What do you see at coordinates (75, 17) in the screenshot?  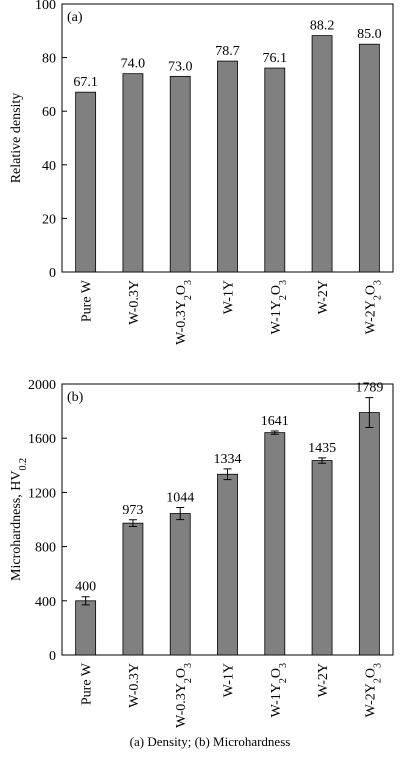 I see `panel-label: (a)` at bounding box center [75, 17].